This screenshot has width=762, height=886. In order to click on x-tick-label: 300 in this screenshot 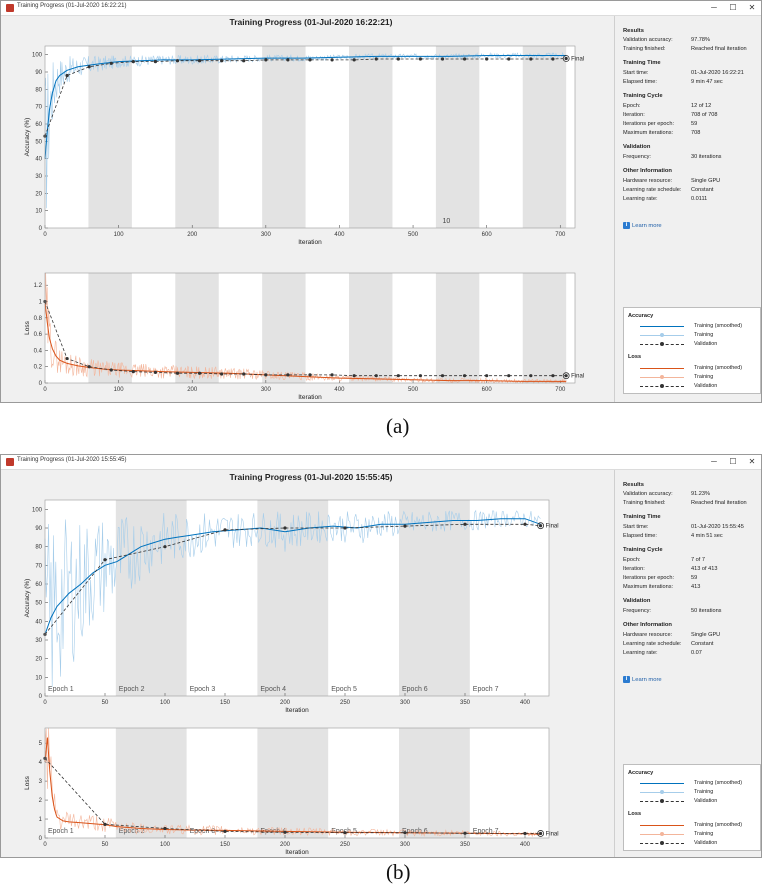, I will do `click(266, 390)`.